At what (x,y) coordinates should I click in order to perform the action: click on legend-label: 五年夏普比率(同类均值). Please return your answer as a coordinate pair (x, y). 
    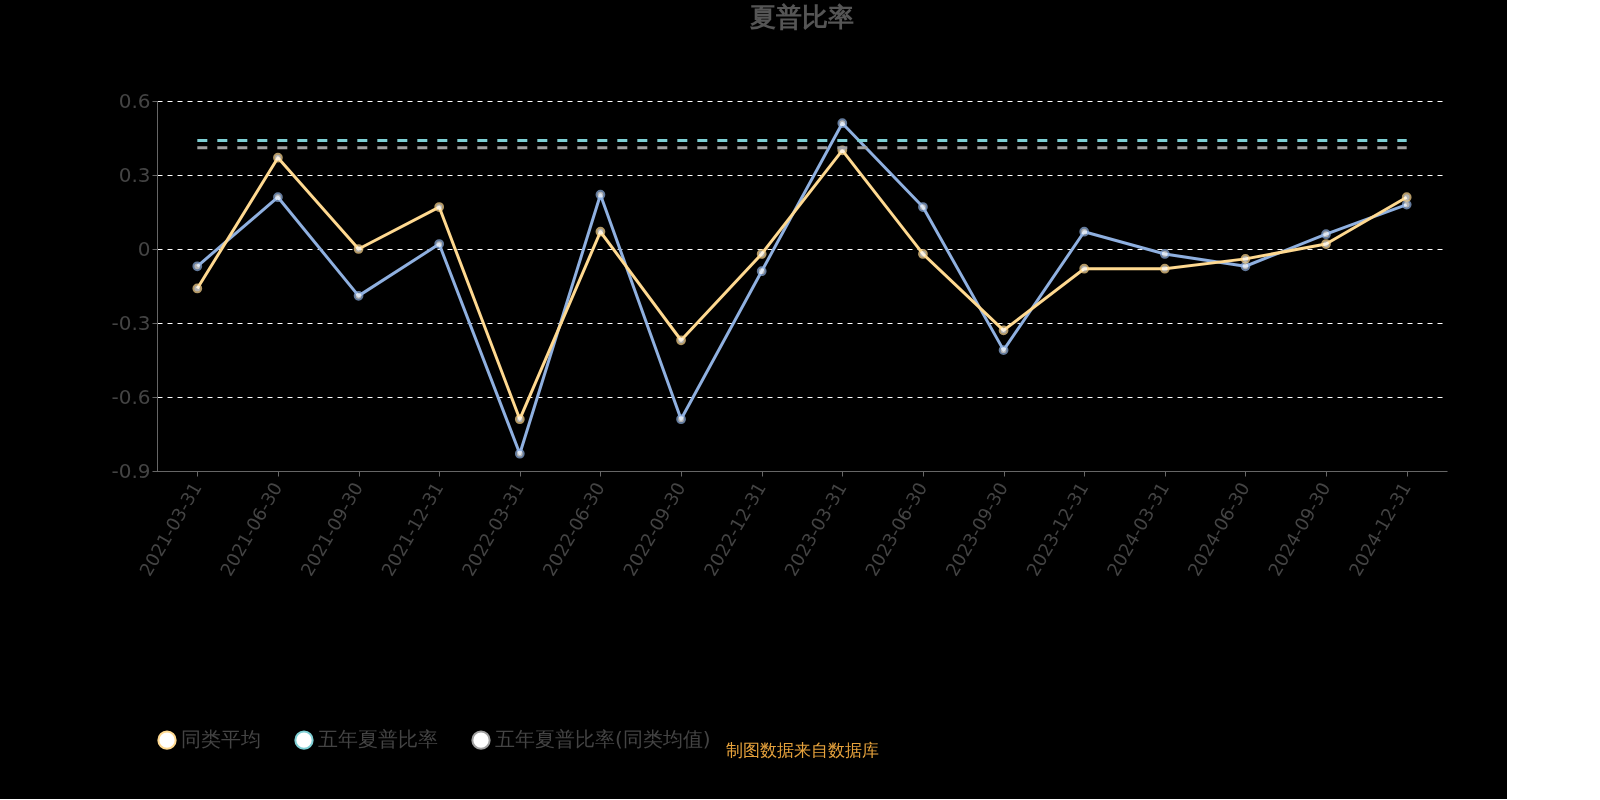
    Looking at the image, I should click on (603, 739).